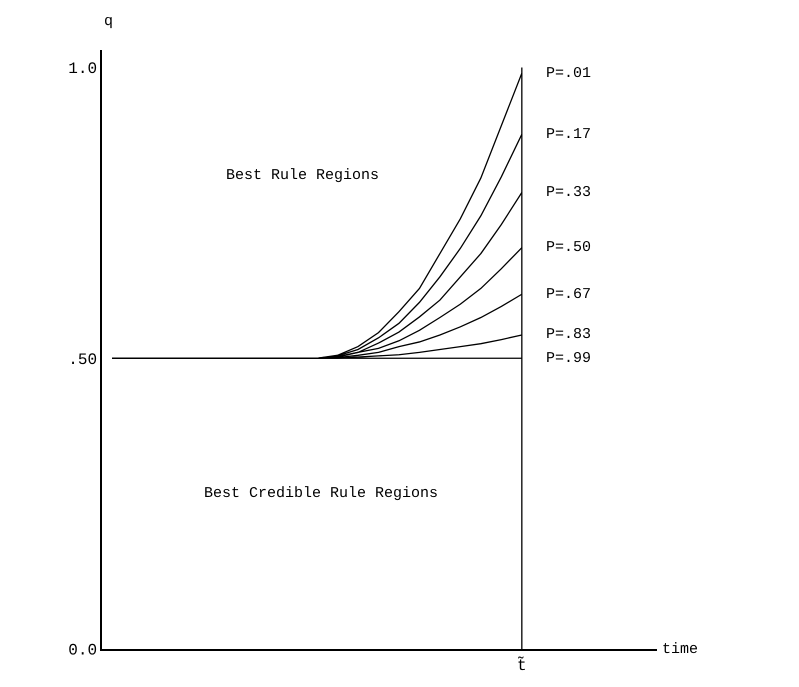 Image resolution: width=799 pixels, height=687 pixels. Describe the element at coordinates (569, 192) in the screenshot. I see `series-label: P=.33` at that location.